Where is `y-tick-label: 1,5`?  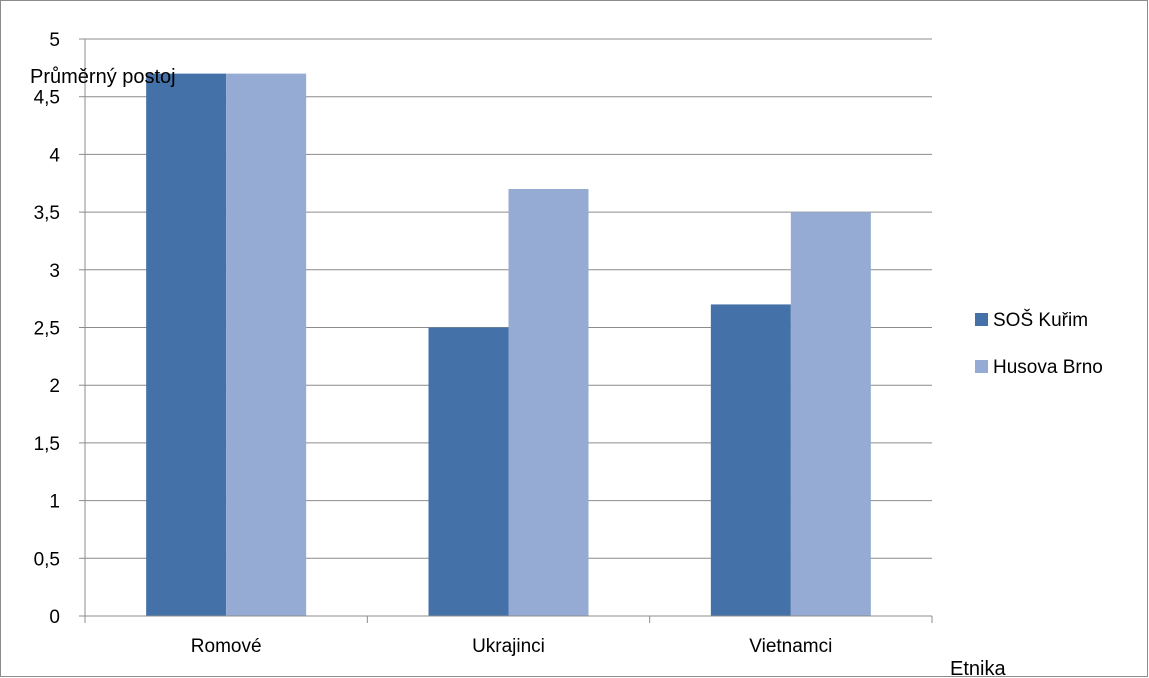
y-tick-label: 1,5 is located at coordinates (47, 444).